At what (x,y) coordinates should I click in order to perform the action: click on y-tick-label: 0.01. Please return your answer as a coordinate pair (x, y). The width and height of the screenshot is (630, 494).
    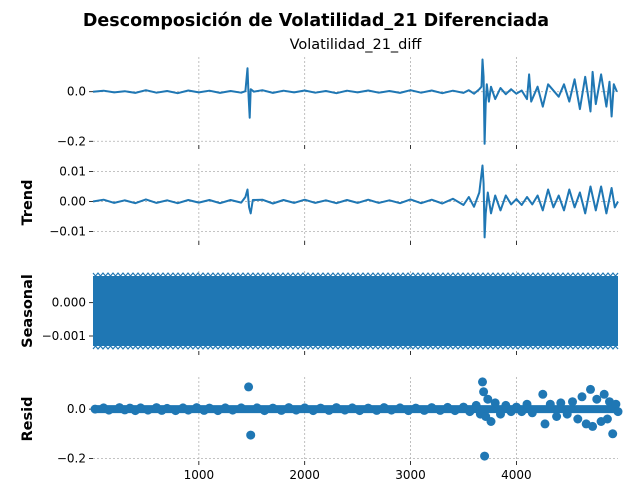
    Looking at the image, I should click on (72, 171).